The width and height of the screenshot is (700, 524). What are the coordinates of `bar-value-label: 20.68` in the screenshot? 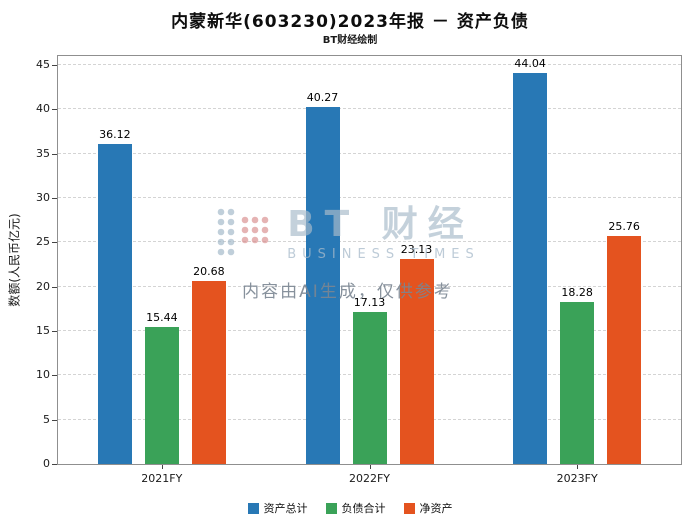 It's located at (209, 271).